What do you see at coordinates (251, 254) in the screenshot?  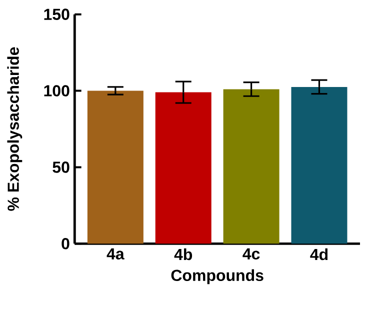 I see `x-tick-label: 4c` at bounding box center [251, 254].